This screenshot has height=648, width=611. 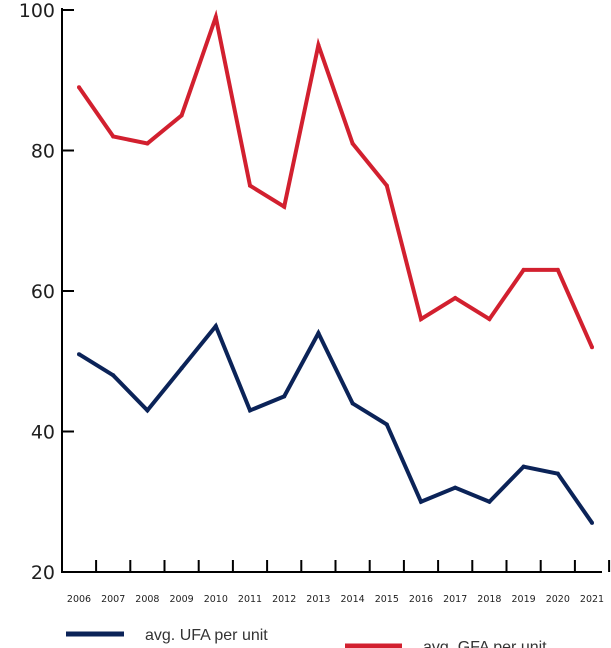 What do you see at coordinates (43, 152) in the screenshot?
I see `y-tick-label: 80` at bounding box center [43, 152].